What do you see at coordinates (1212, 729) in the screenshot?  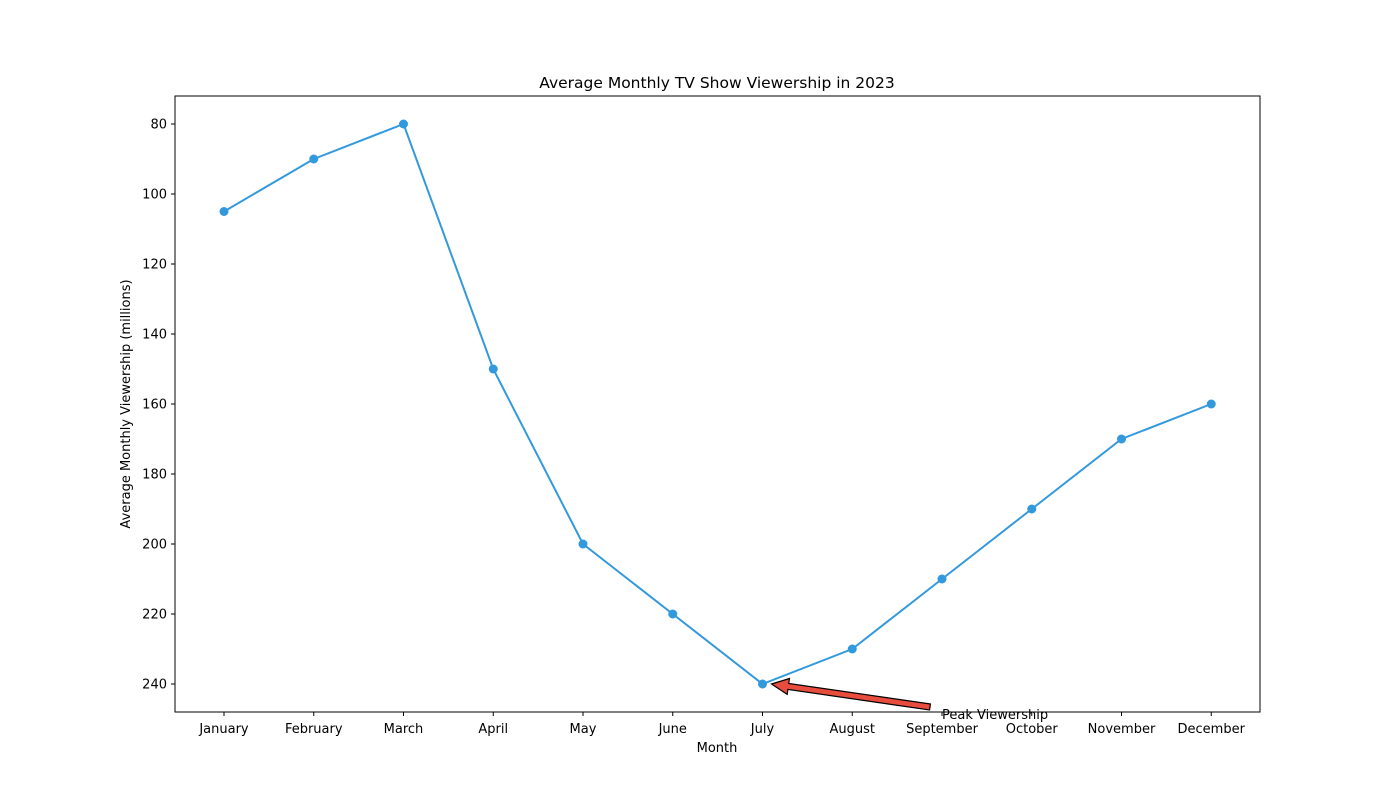 I see `x-tick-label: December` at bounding box center [1212, 729].